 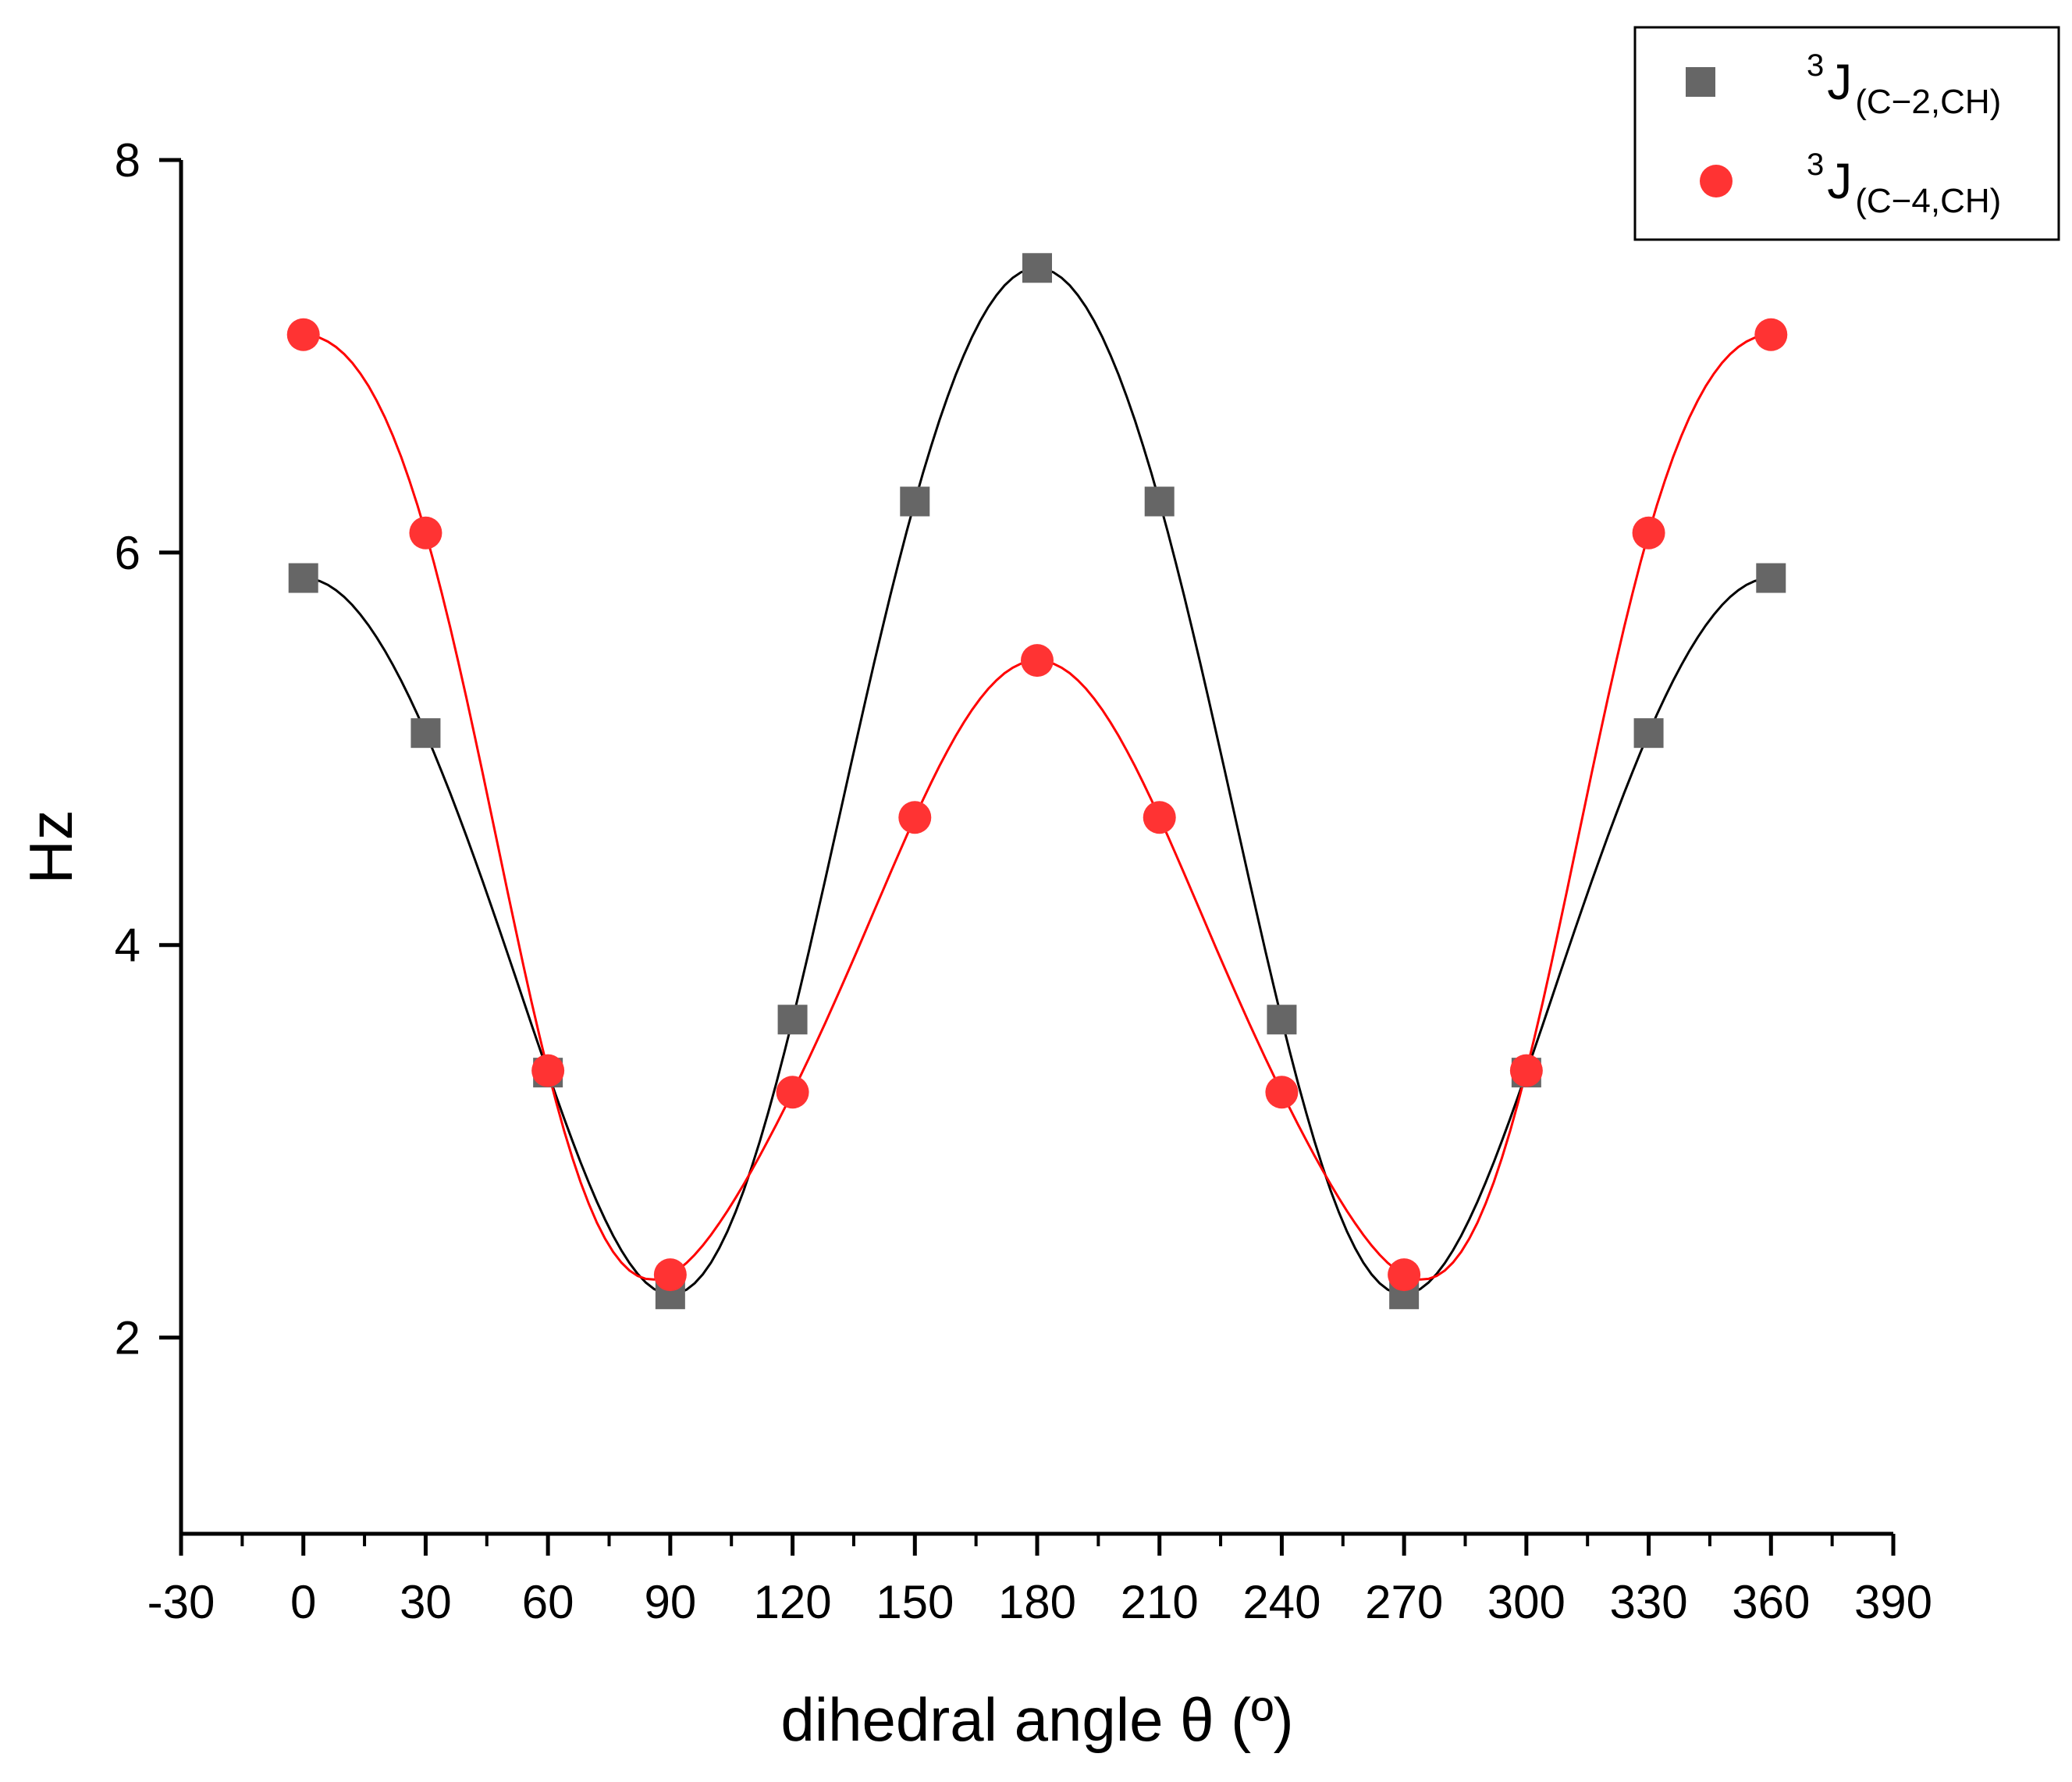 I want to click on legend: 3J(C−2,CH) 3J(C−4,CH), so click(x=1847, y=133).